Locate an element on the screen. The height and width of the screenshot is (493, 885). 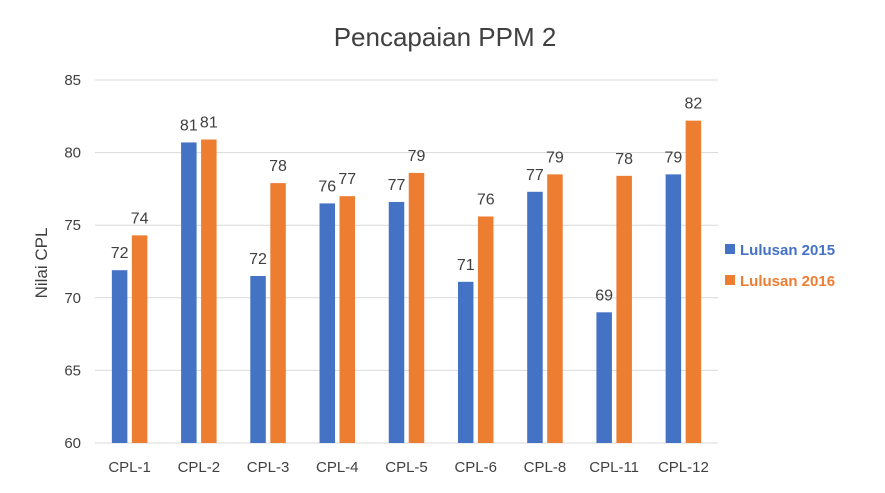
x-tick-label: CPL-1 is located at coordinates (129, 467).